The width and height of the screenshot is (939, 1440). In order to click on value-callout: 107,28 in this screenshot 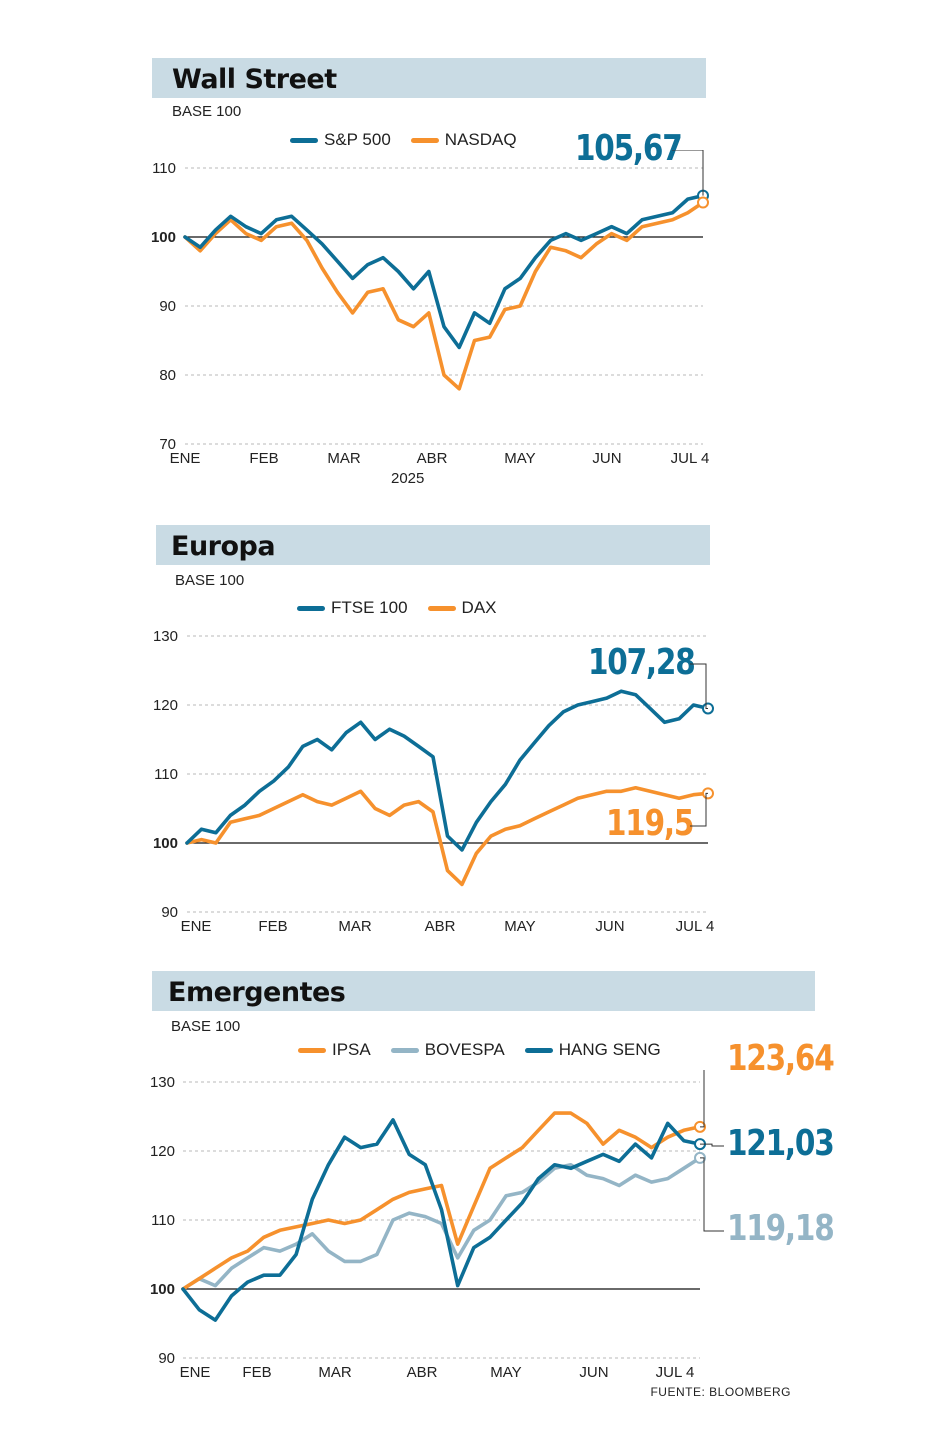, I will do `click(642, 662)`.